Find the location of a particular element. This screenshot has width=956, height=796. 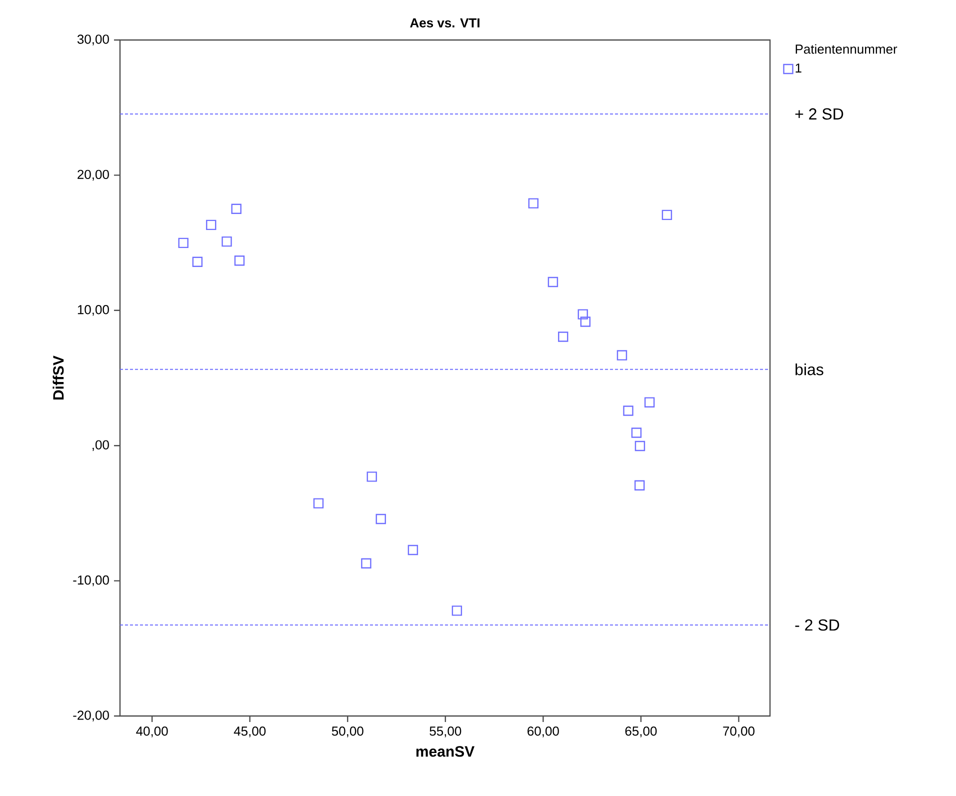

legend-title: Patientennummer is located at coordinates (847, 49).